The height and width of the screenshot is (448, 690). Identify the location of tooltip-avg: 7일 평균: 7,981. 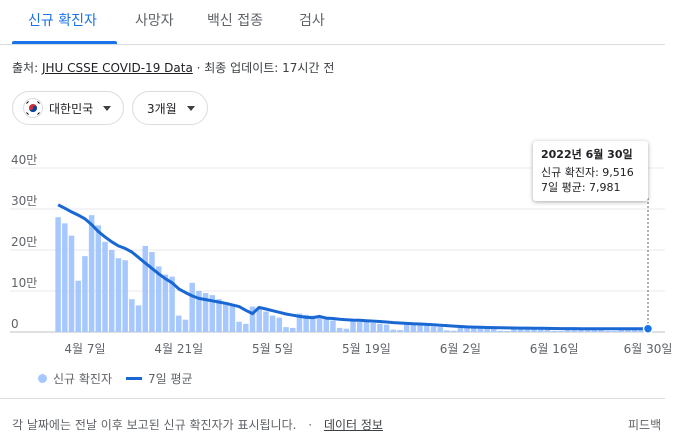
(581, 187).